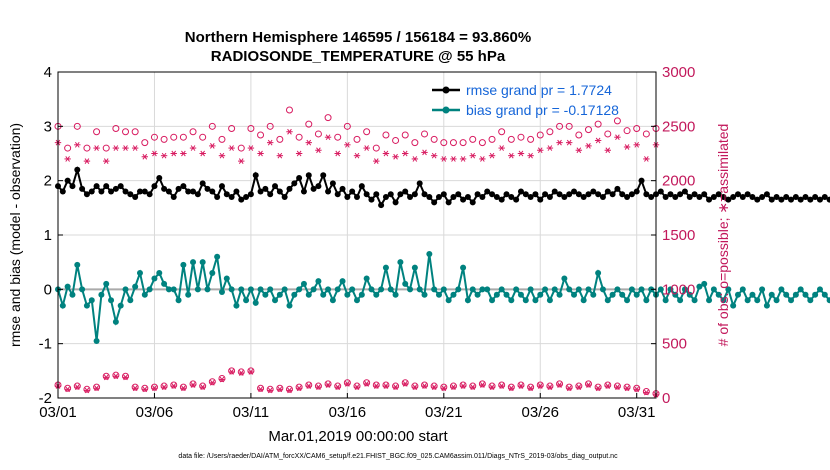  Describe the element at coordinates (48, 235) in the screenshot. I see `y-tick-label-left: 1` at that location.